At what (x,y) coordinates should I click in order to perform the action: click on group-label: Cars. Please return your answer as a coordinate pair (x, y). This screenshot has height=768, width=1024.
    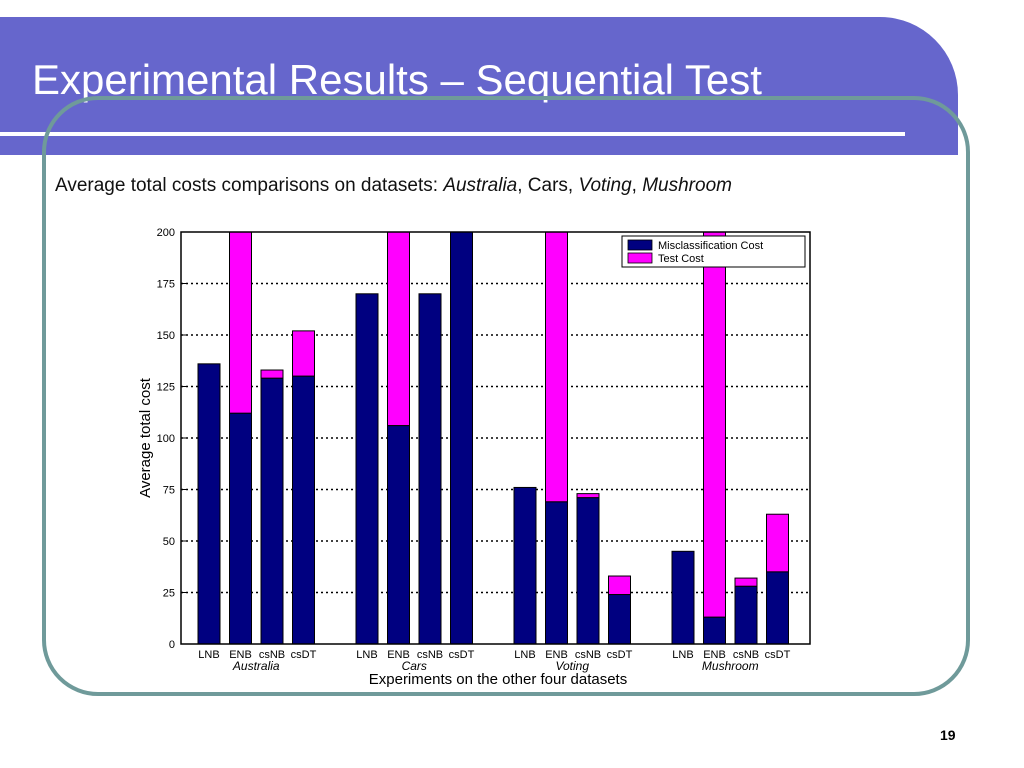
    Looking at the image, I should click on (414, 666).